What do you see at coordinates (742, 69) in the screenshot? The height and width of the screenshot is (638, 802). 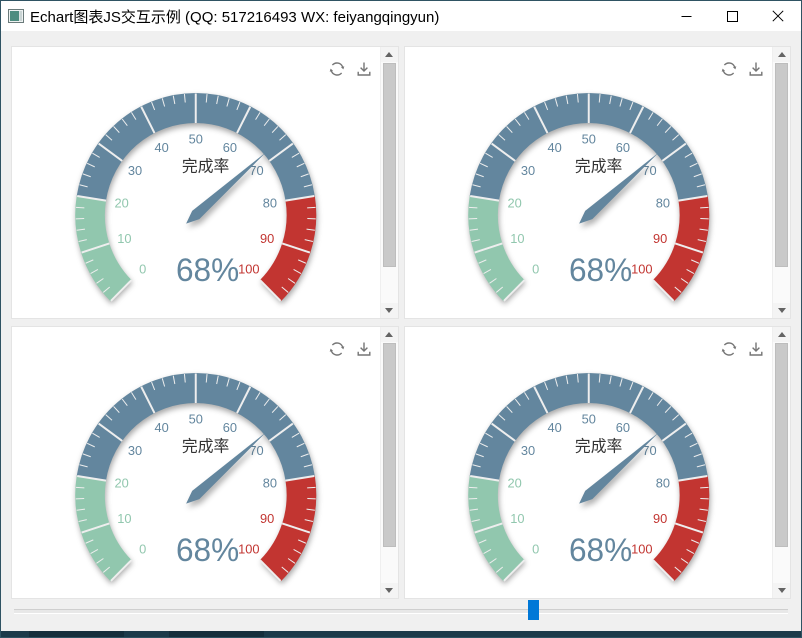 I see `chart-toolbox` at bounding box center [742, 69].